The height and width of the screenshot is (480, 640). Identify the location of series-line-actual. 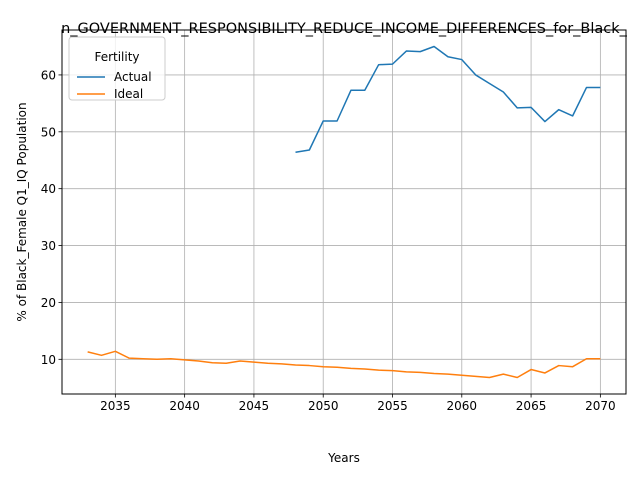
(448, 99).